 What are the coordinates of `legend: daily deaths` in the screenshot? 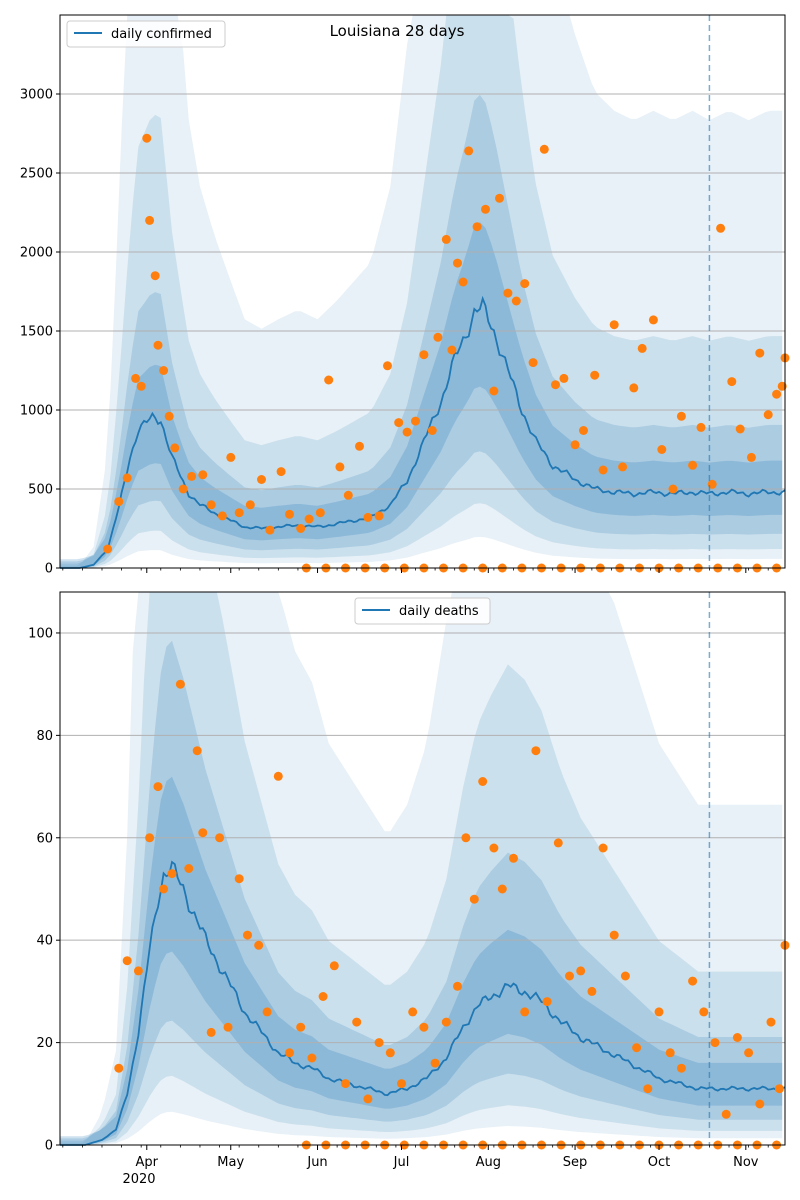 It's located at (422, 611).